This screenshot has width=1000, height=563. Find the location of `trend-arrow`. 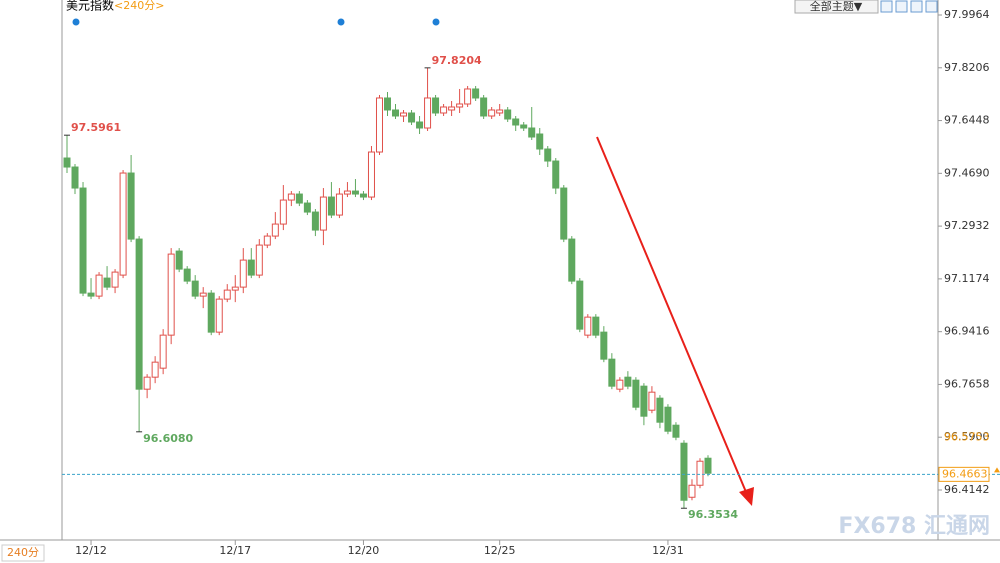

trend-arrow is located at coordinates (675, 321).